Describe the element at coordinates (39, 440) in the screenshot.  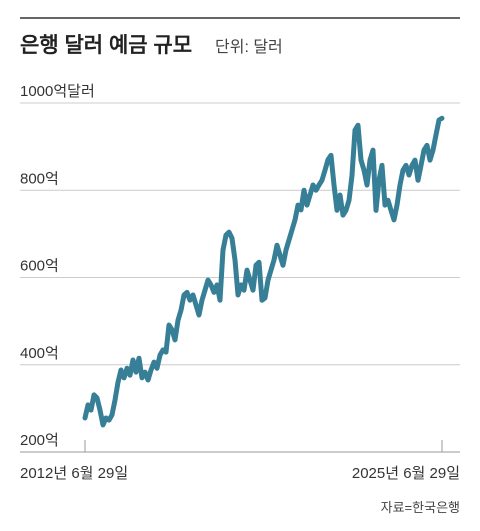
I see `y-tick-label: 200억` at that location.